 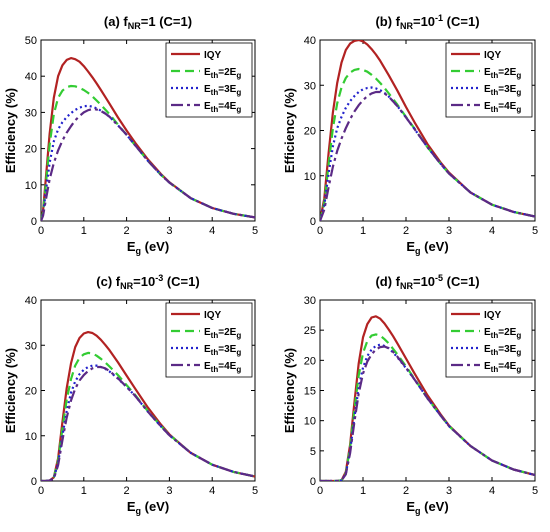 I want to click on y-tick-label: 5, so click(x=313, y=452).